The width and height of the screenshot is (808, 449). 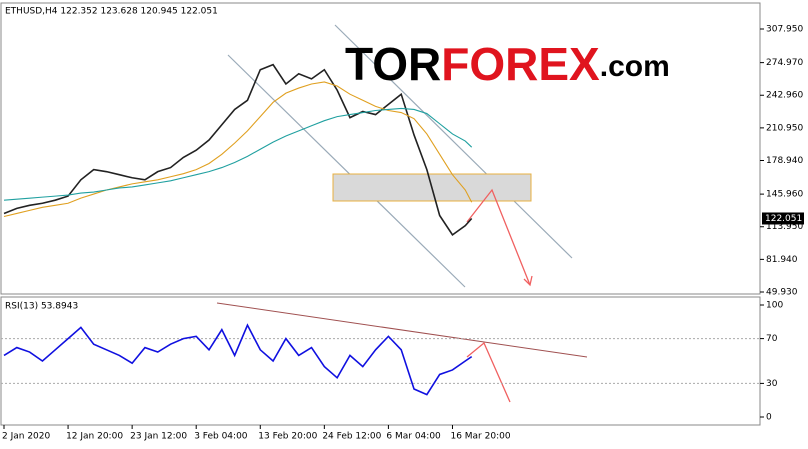 I want to click on x-tick-label: 24 Feb 12:00, so click(x=351, y=437).